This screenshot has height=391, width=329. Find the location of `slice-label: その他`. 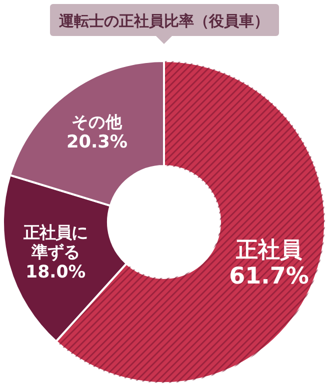

slice-label: その他 is located at coordinates (98, 122).